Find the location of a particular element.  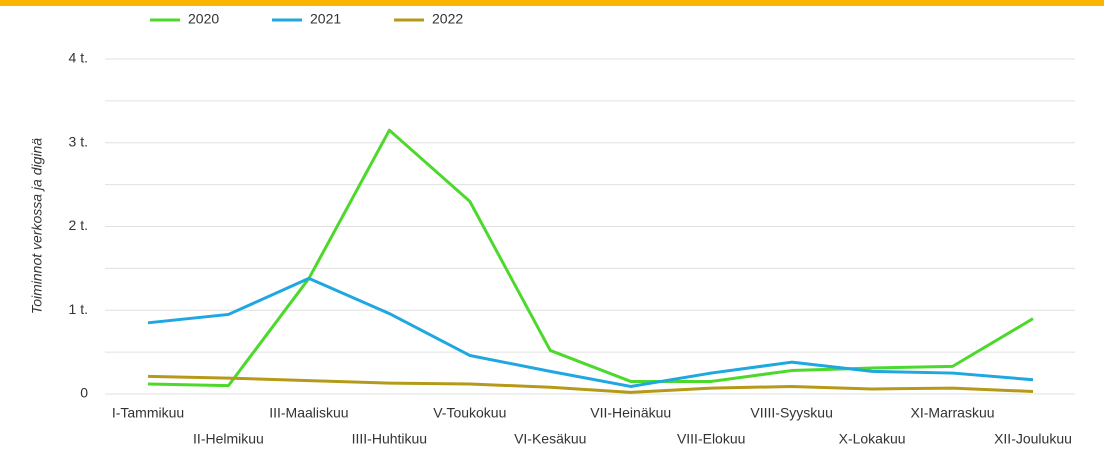

x-tick-label: VIII-Elokuu is located at coordinates (711, 439).